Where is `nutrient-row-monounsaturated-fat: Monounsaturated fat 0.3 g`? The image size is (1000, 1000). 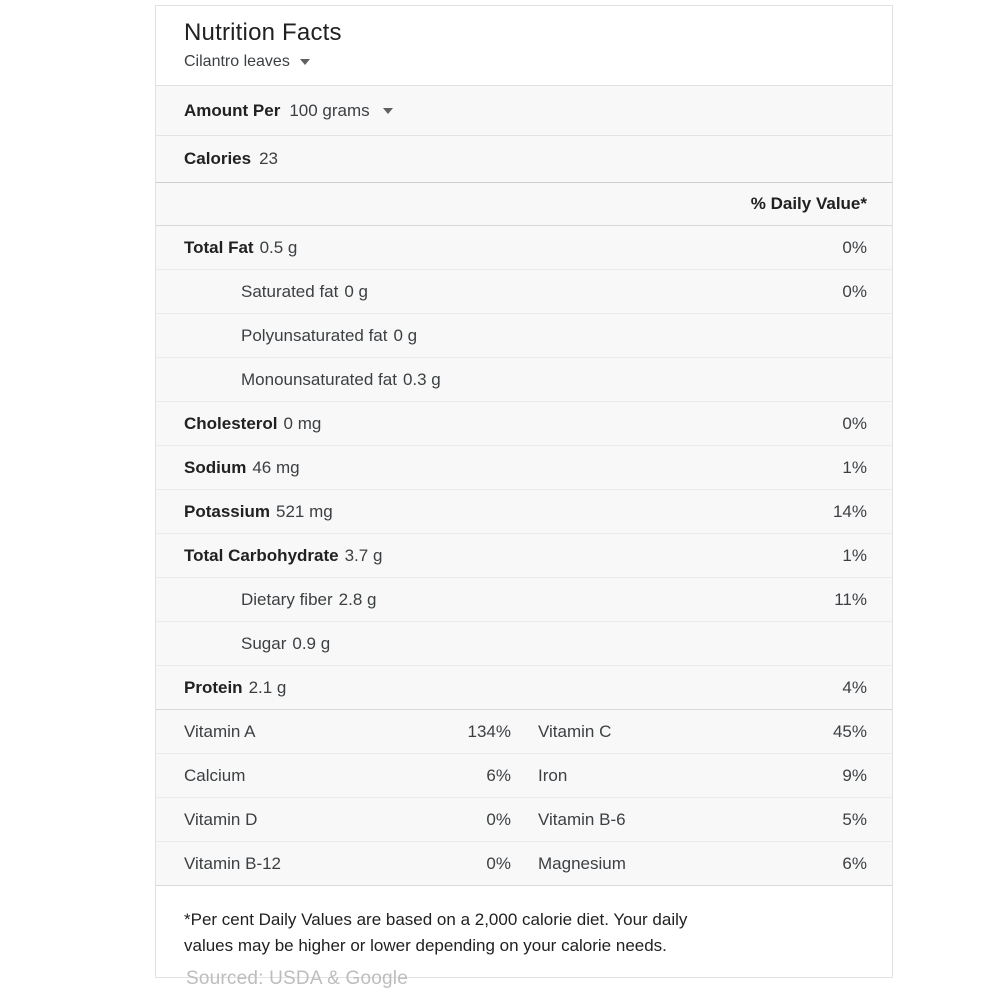
nutrient-row-monounsaturated-fat: Monounsaturated fat 0.3 g is located at coordinates (524, 379).